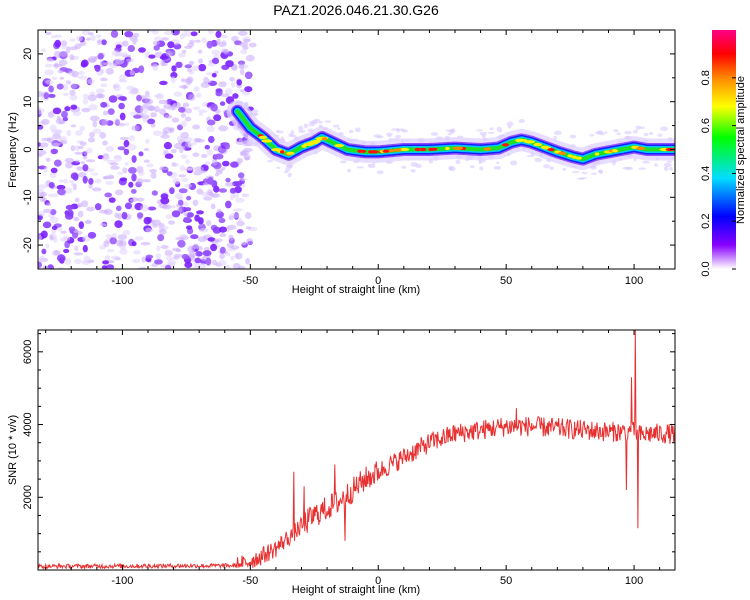  I want to click on colorbar-tick-label: 0.4, so click(706, 173).